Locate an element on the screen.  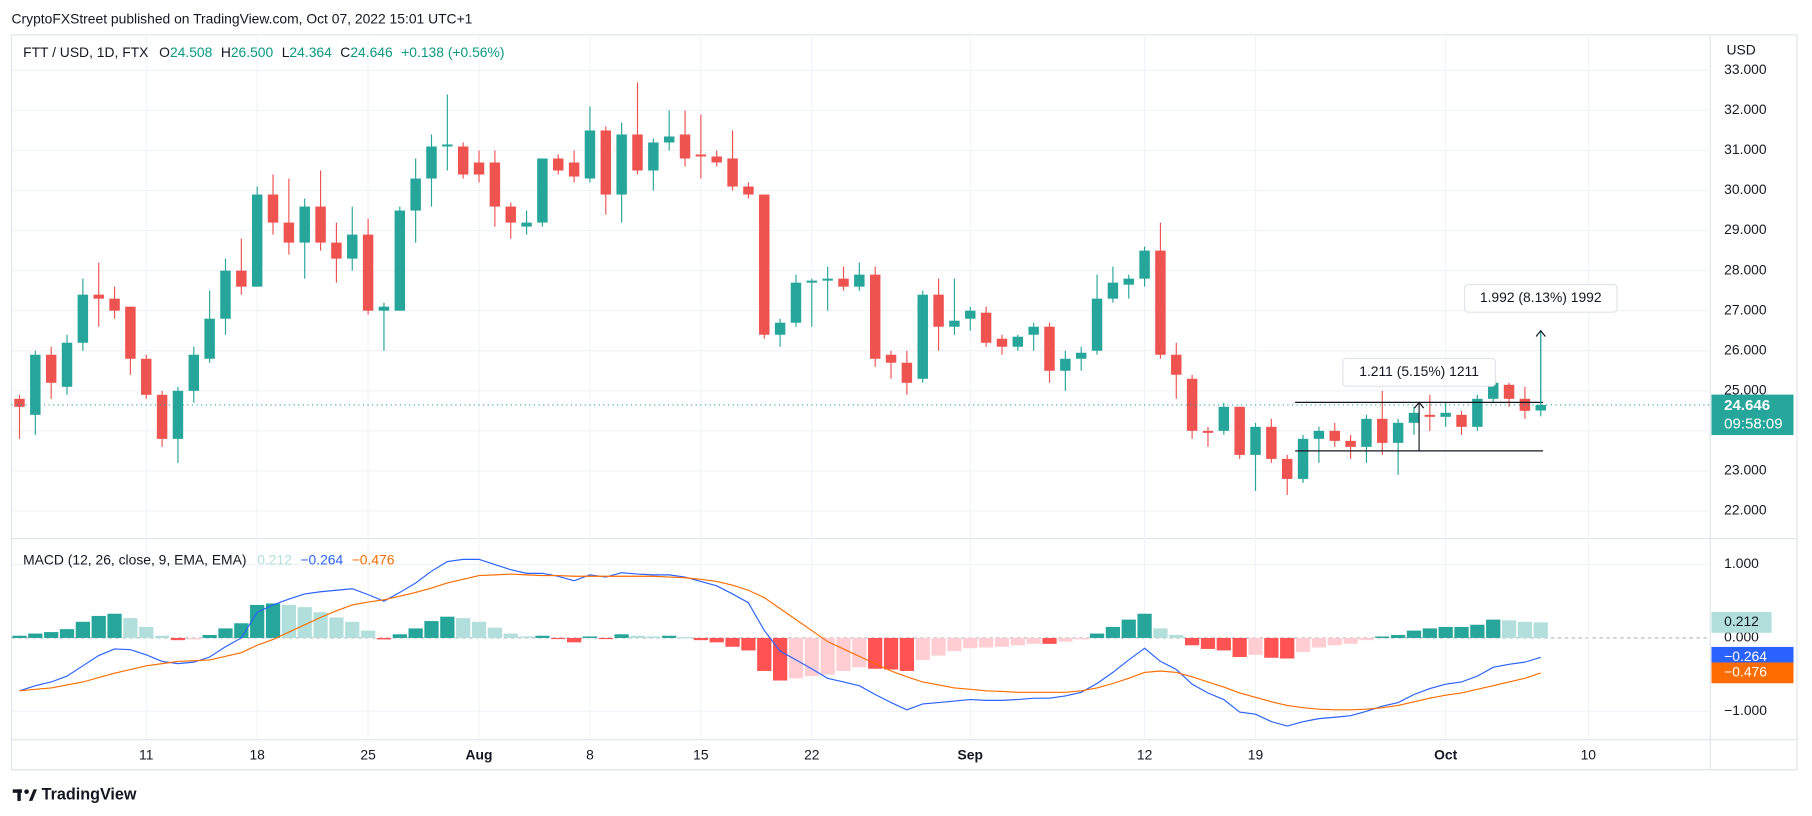
last-price-box is located at coordinates (1752, 415).